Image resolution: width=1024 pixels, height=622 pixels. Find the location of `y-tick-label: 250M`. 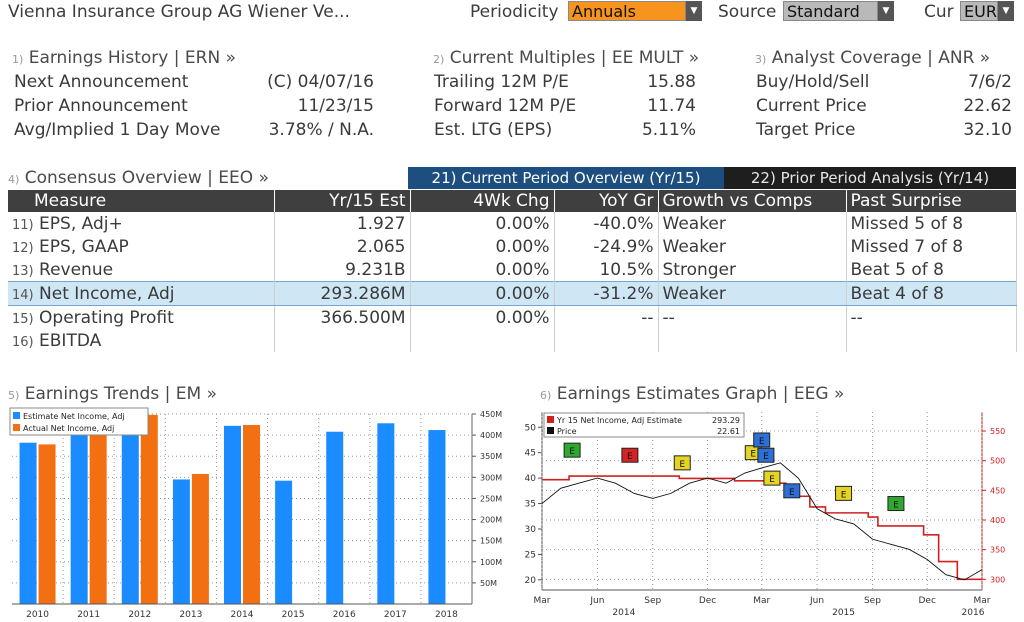

y-tick-label: 250M is located at coordinates (491, 498).